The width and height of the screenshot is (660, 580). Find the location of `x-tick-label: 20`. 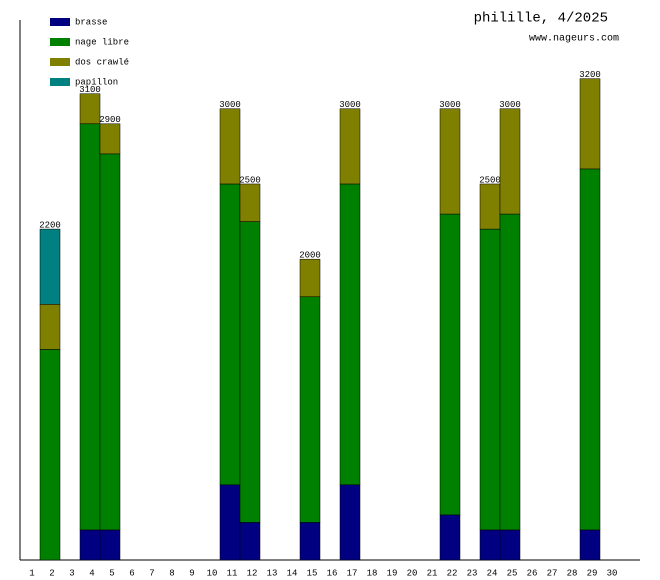

x-tick-label: 20 is located at coordinates (412, 573).